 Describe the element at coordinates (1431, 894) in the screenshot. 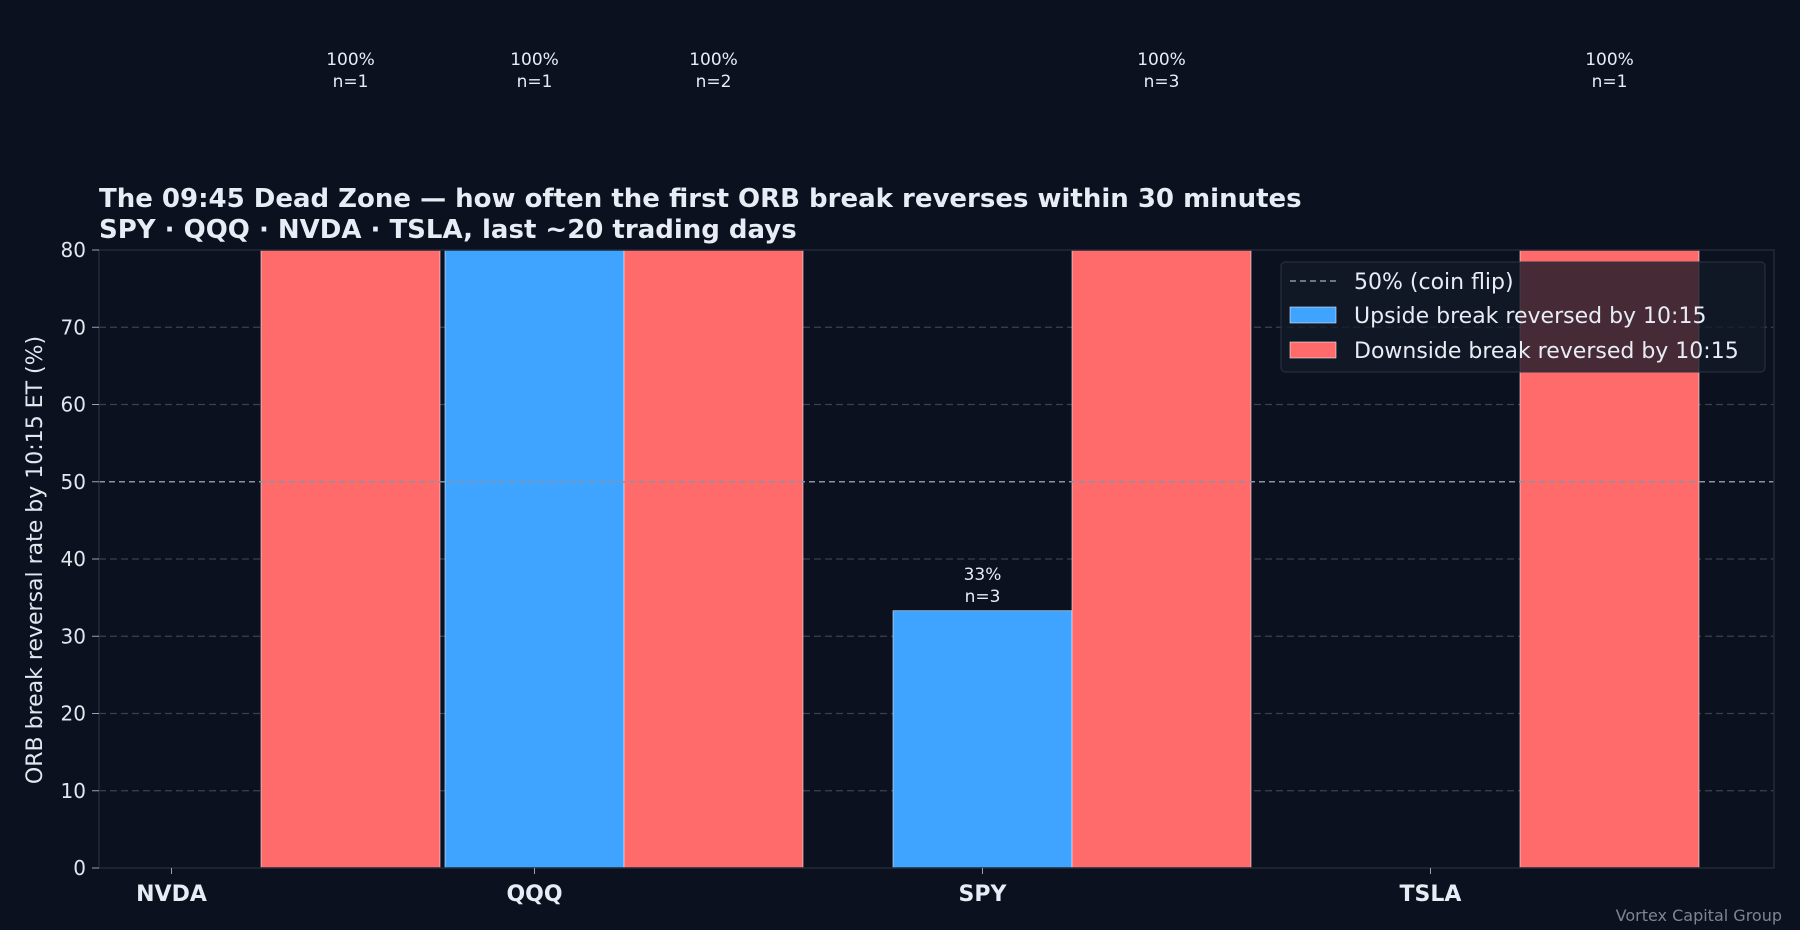

I see `x-tick-label-tsla: TSLA` at that location.